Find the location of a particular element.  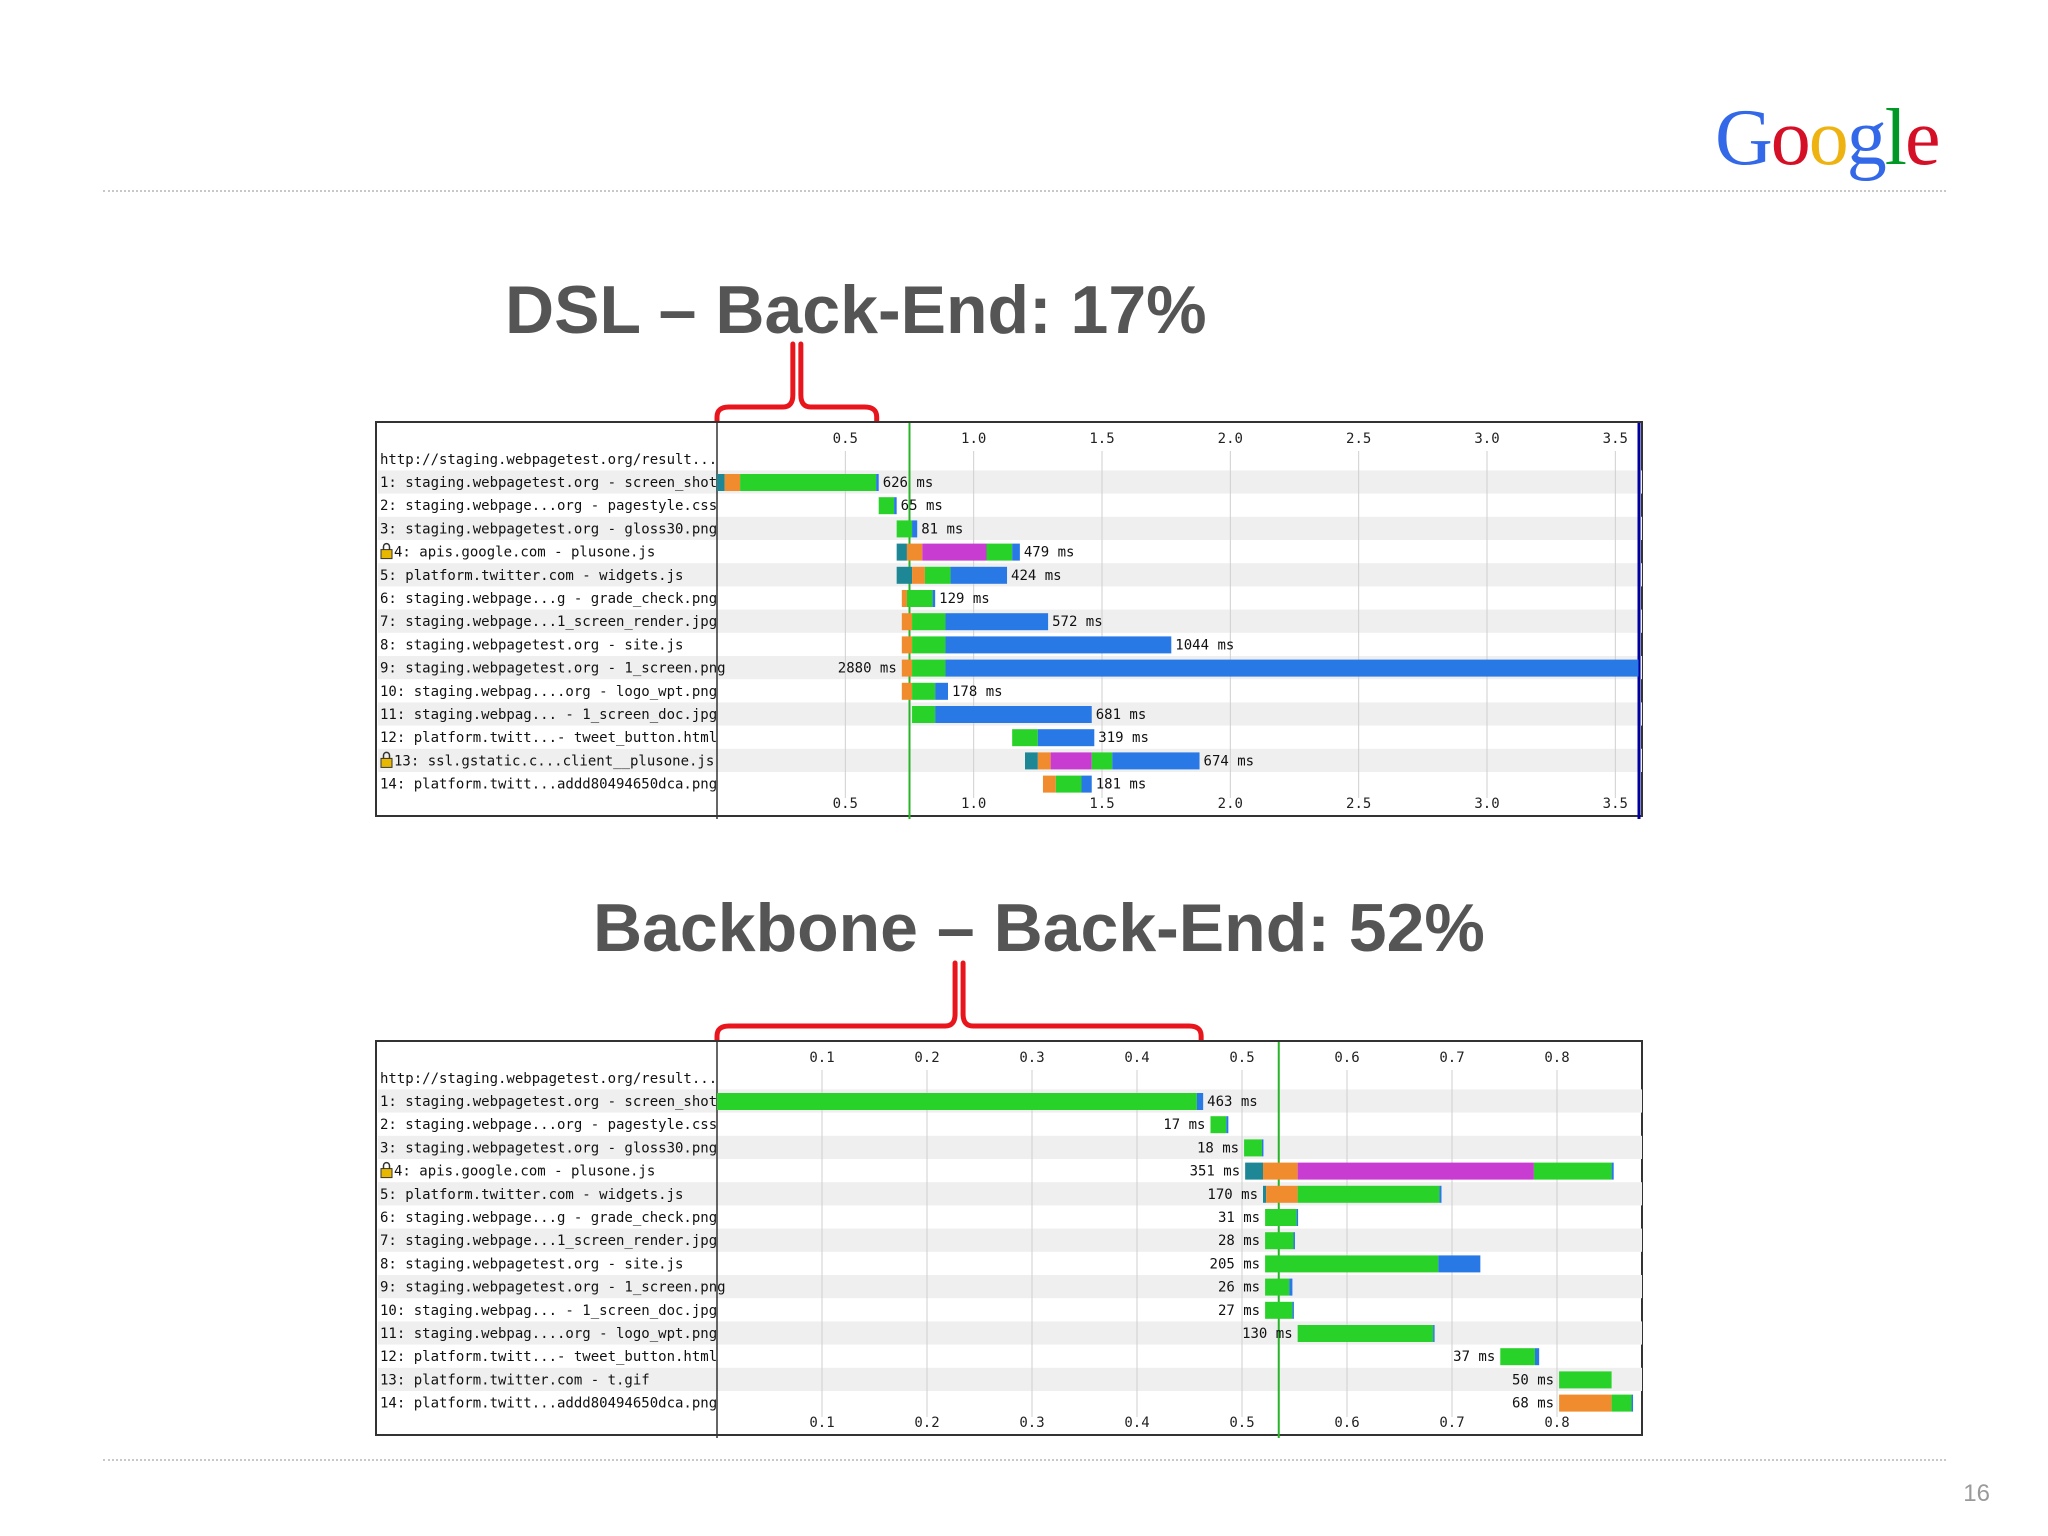

duration-label: 81 ms is located at coordinates (942, 529).